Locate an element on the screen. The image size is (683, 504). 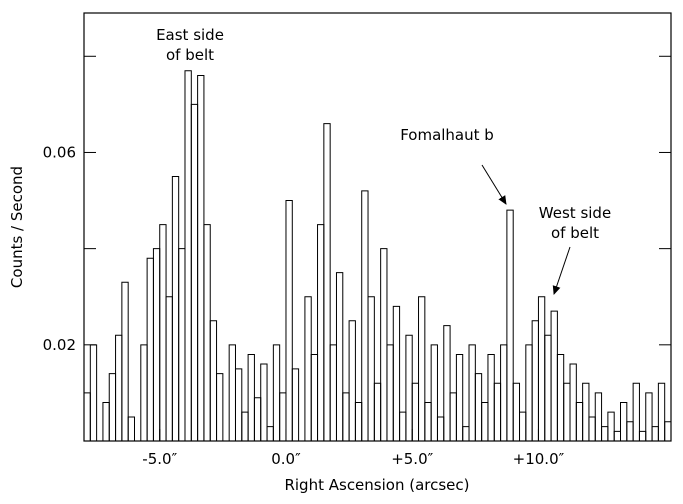
x-tick-label: -5.0″ is located at coordinates (159, 459).